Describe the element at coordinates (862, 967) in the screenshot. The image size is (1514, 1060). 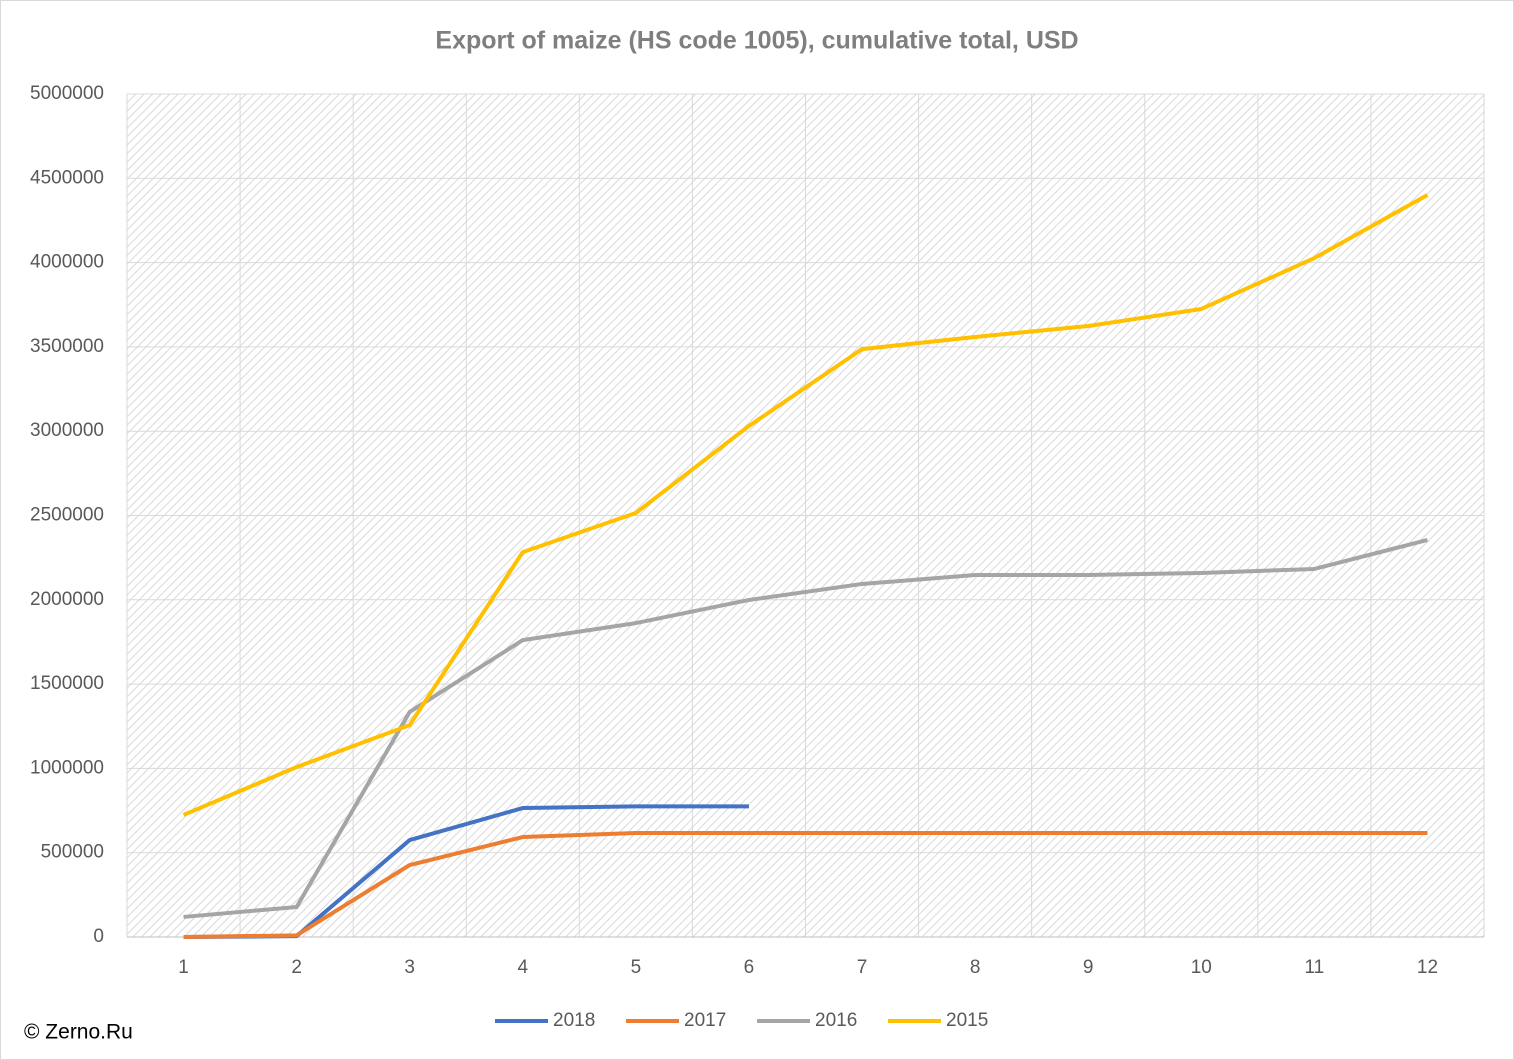
I see `x-tick-label: 7` at that location.